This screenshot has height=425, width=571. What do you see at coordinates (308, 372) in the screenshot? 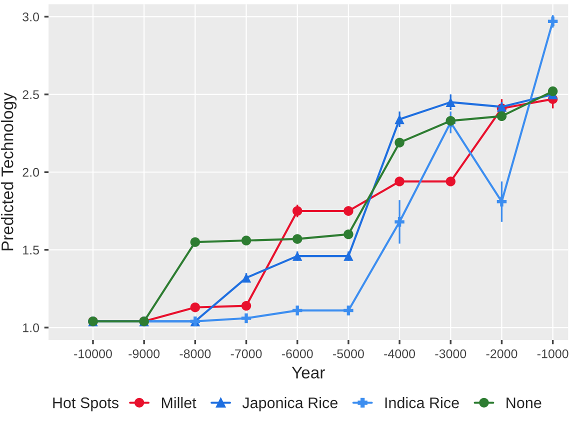
I see `x-axis-title: Year` at bounding box center [308, 372].